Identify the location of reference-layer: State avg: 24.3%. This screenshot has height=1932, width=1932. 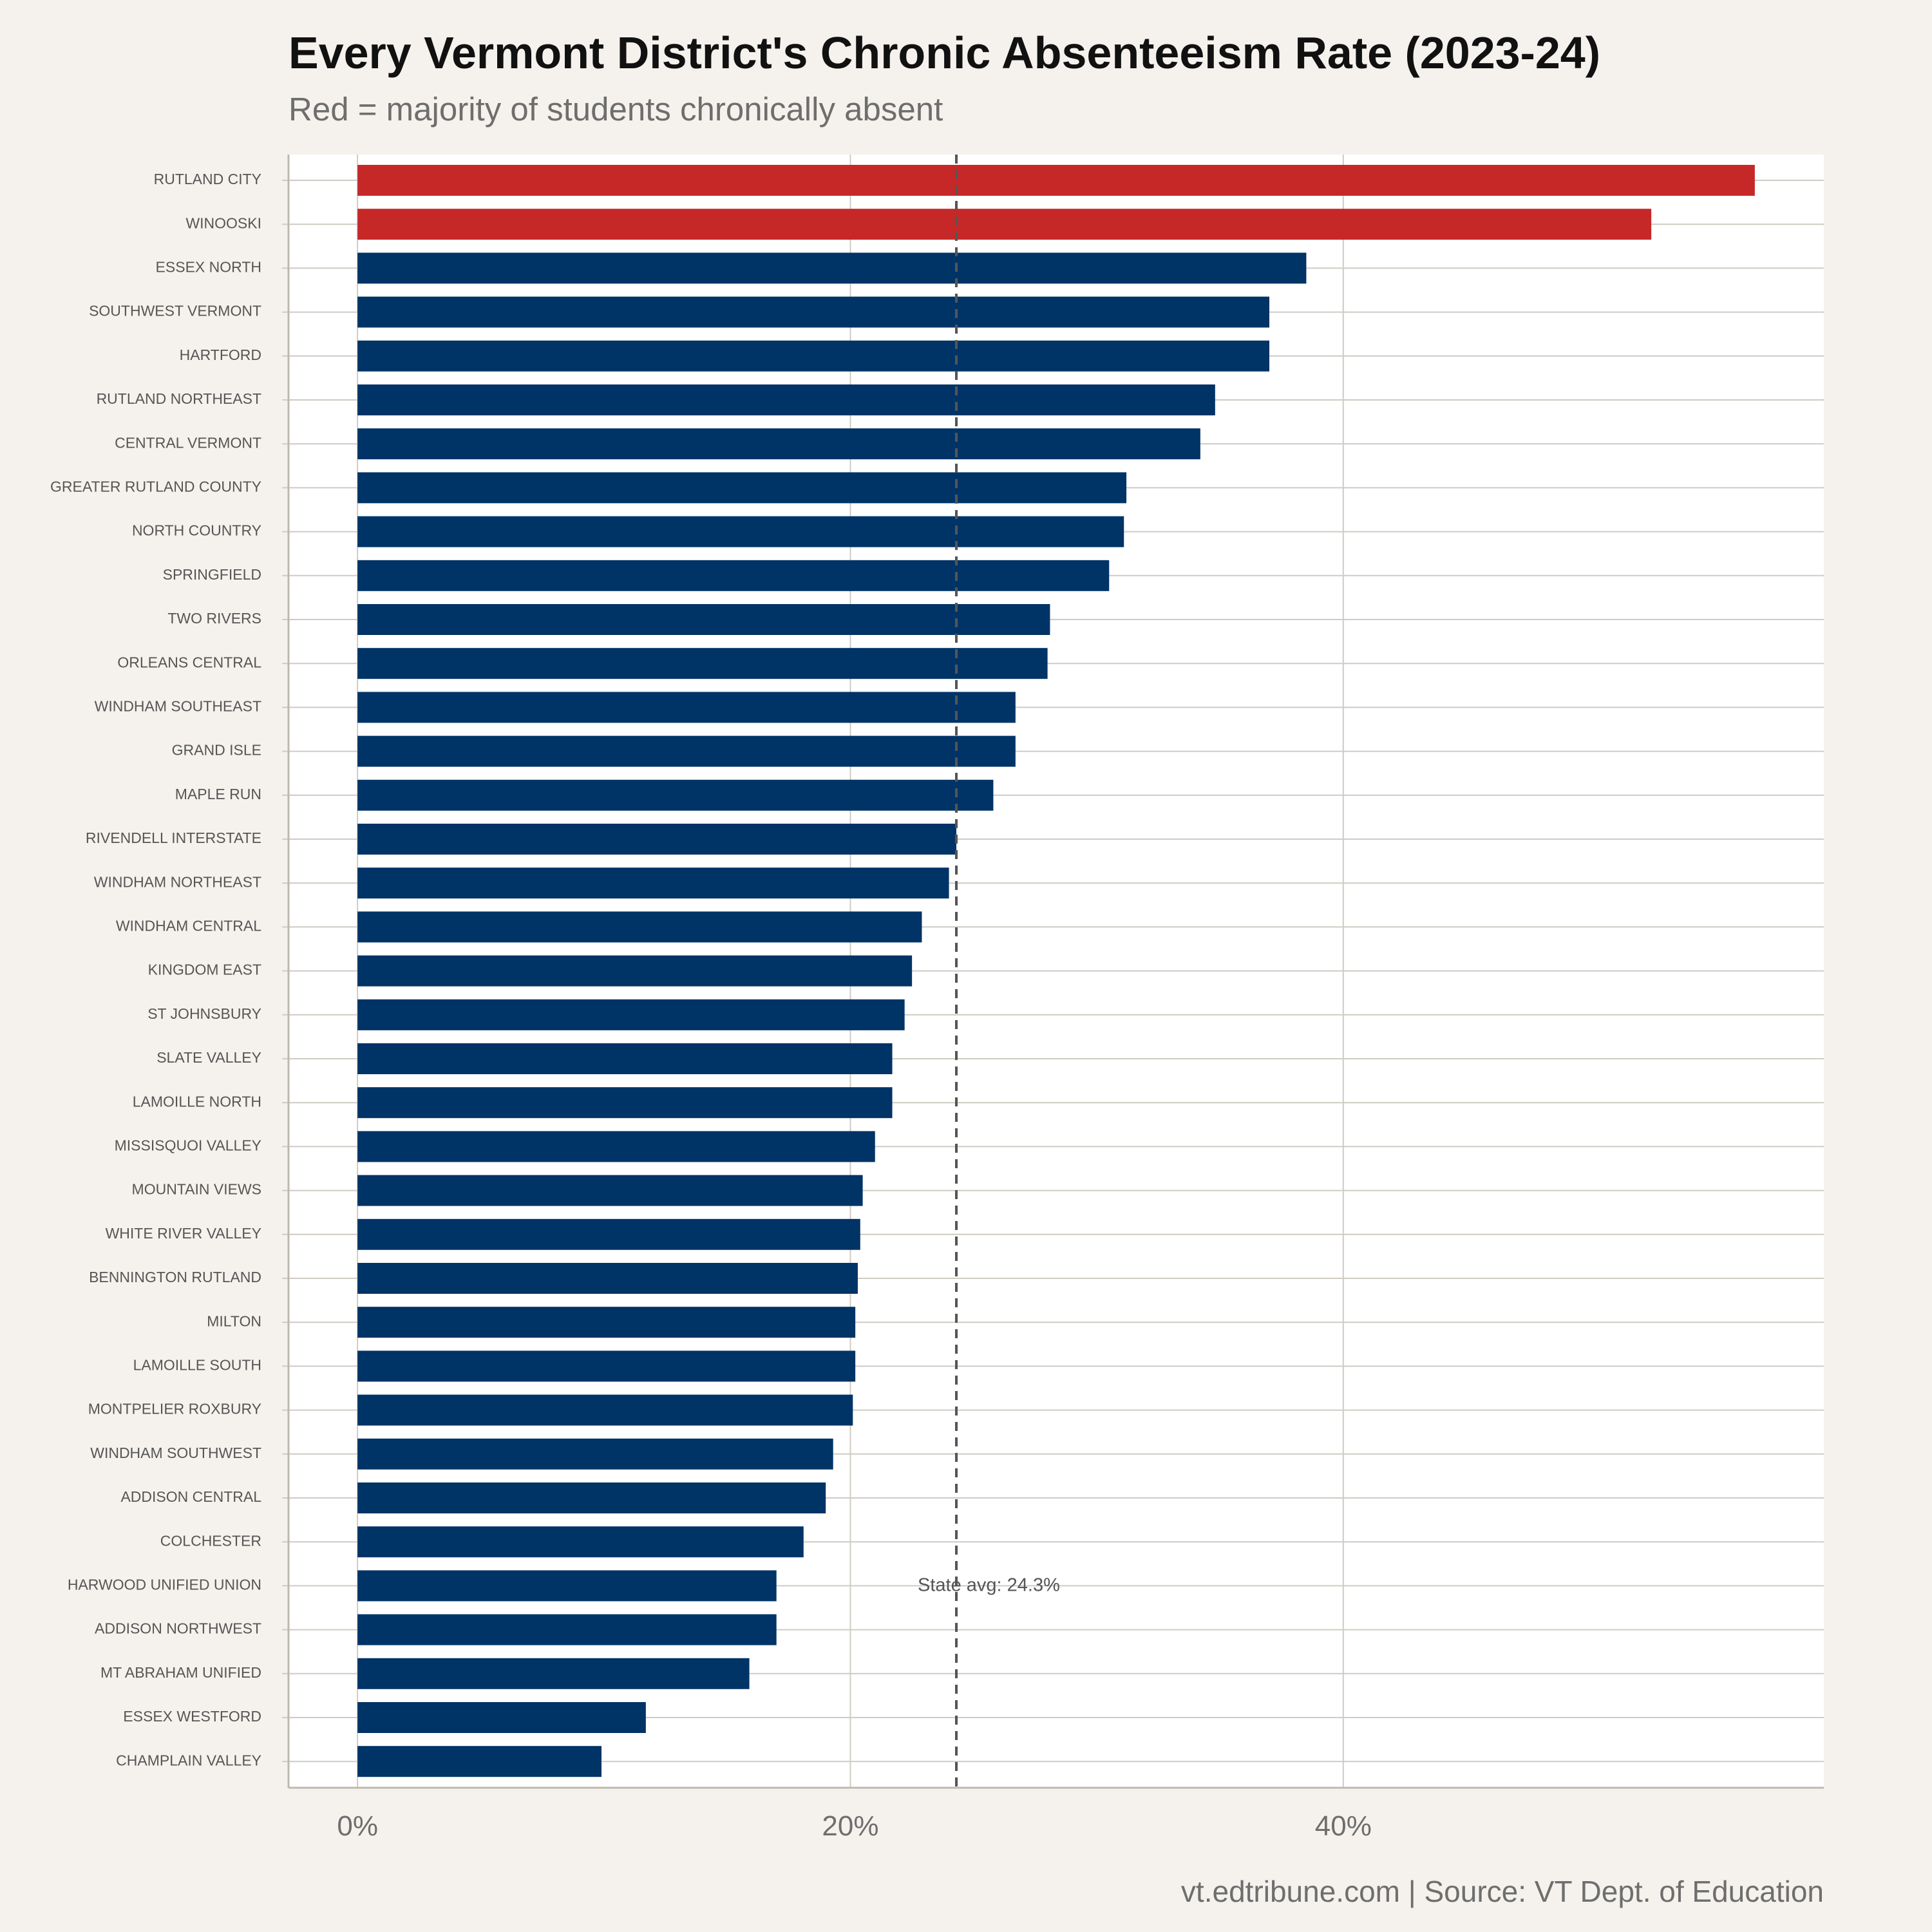
(989, 972).